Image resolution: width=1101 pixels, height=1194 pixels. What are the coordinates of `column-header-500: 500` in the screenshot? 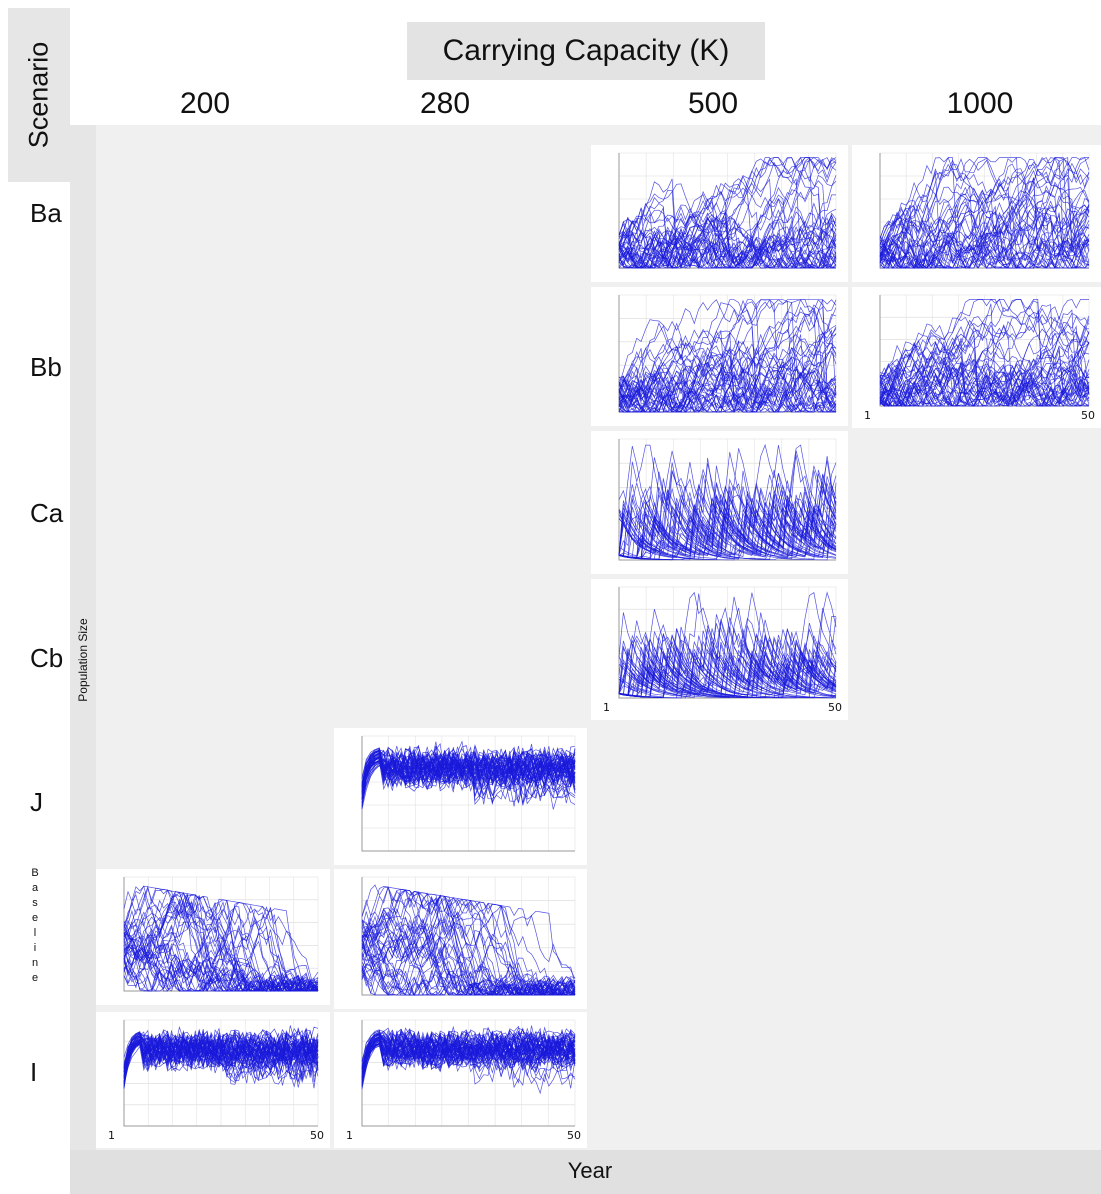 It's located at (713, 103).